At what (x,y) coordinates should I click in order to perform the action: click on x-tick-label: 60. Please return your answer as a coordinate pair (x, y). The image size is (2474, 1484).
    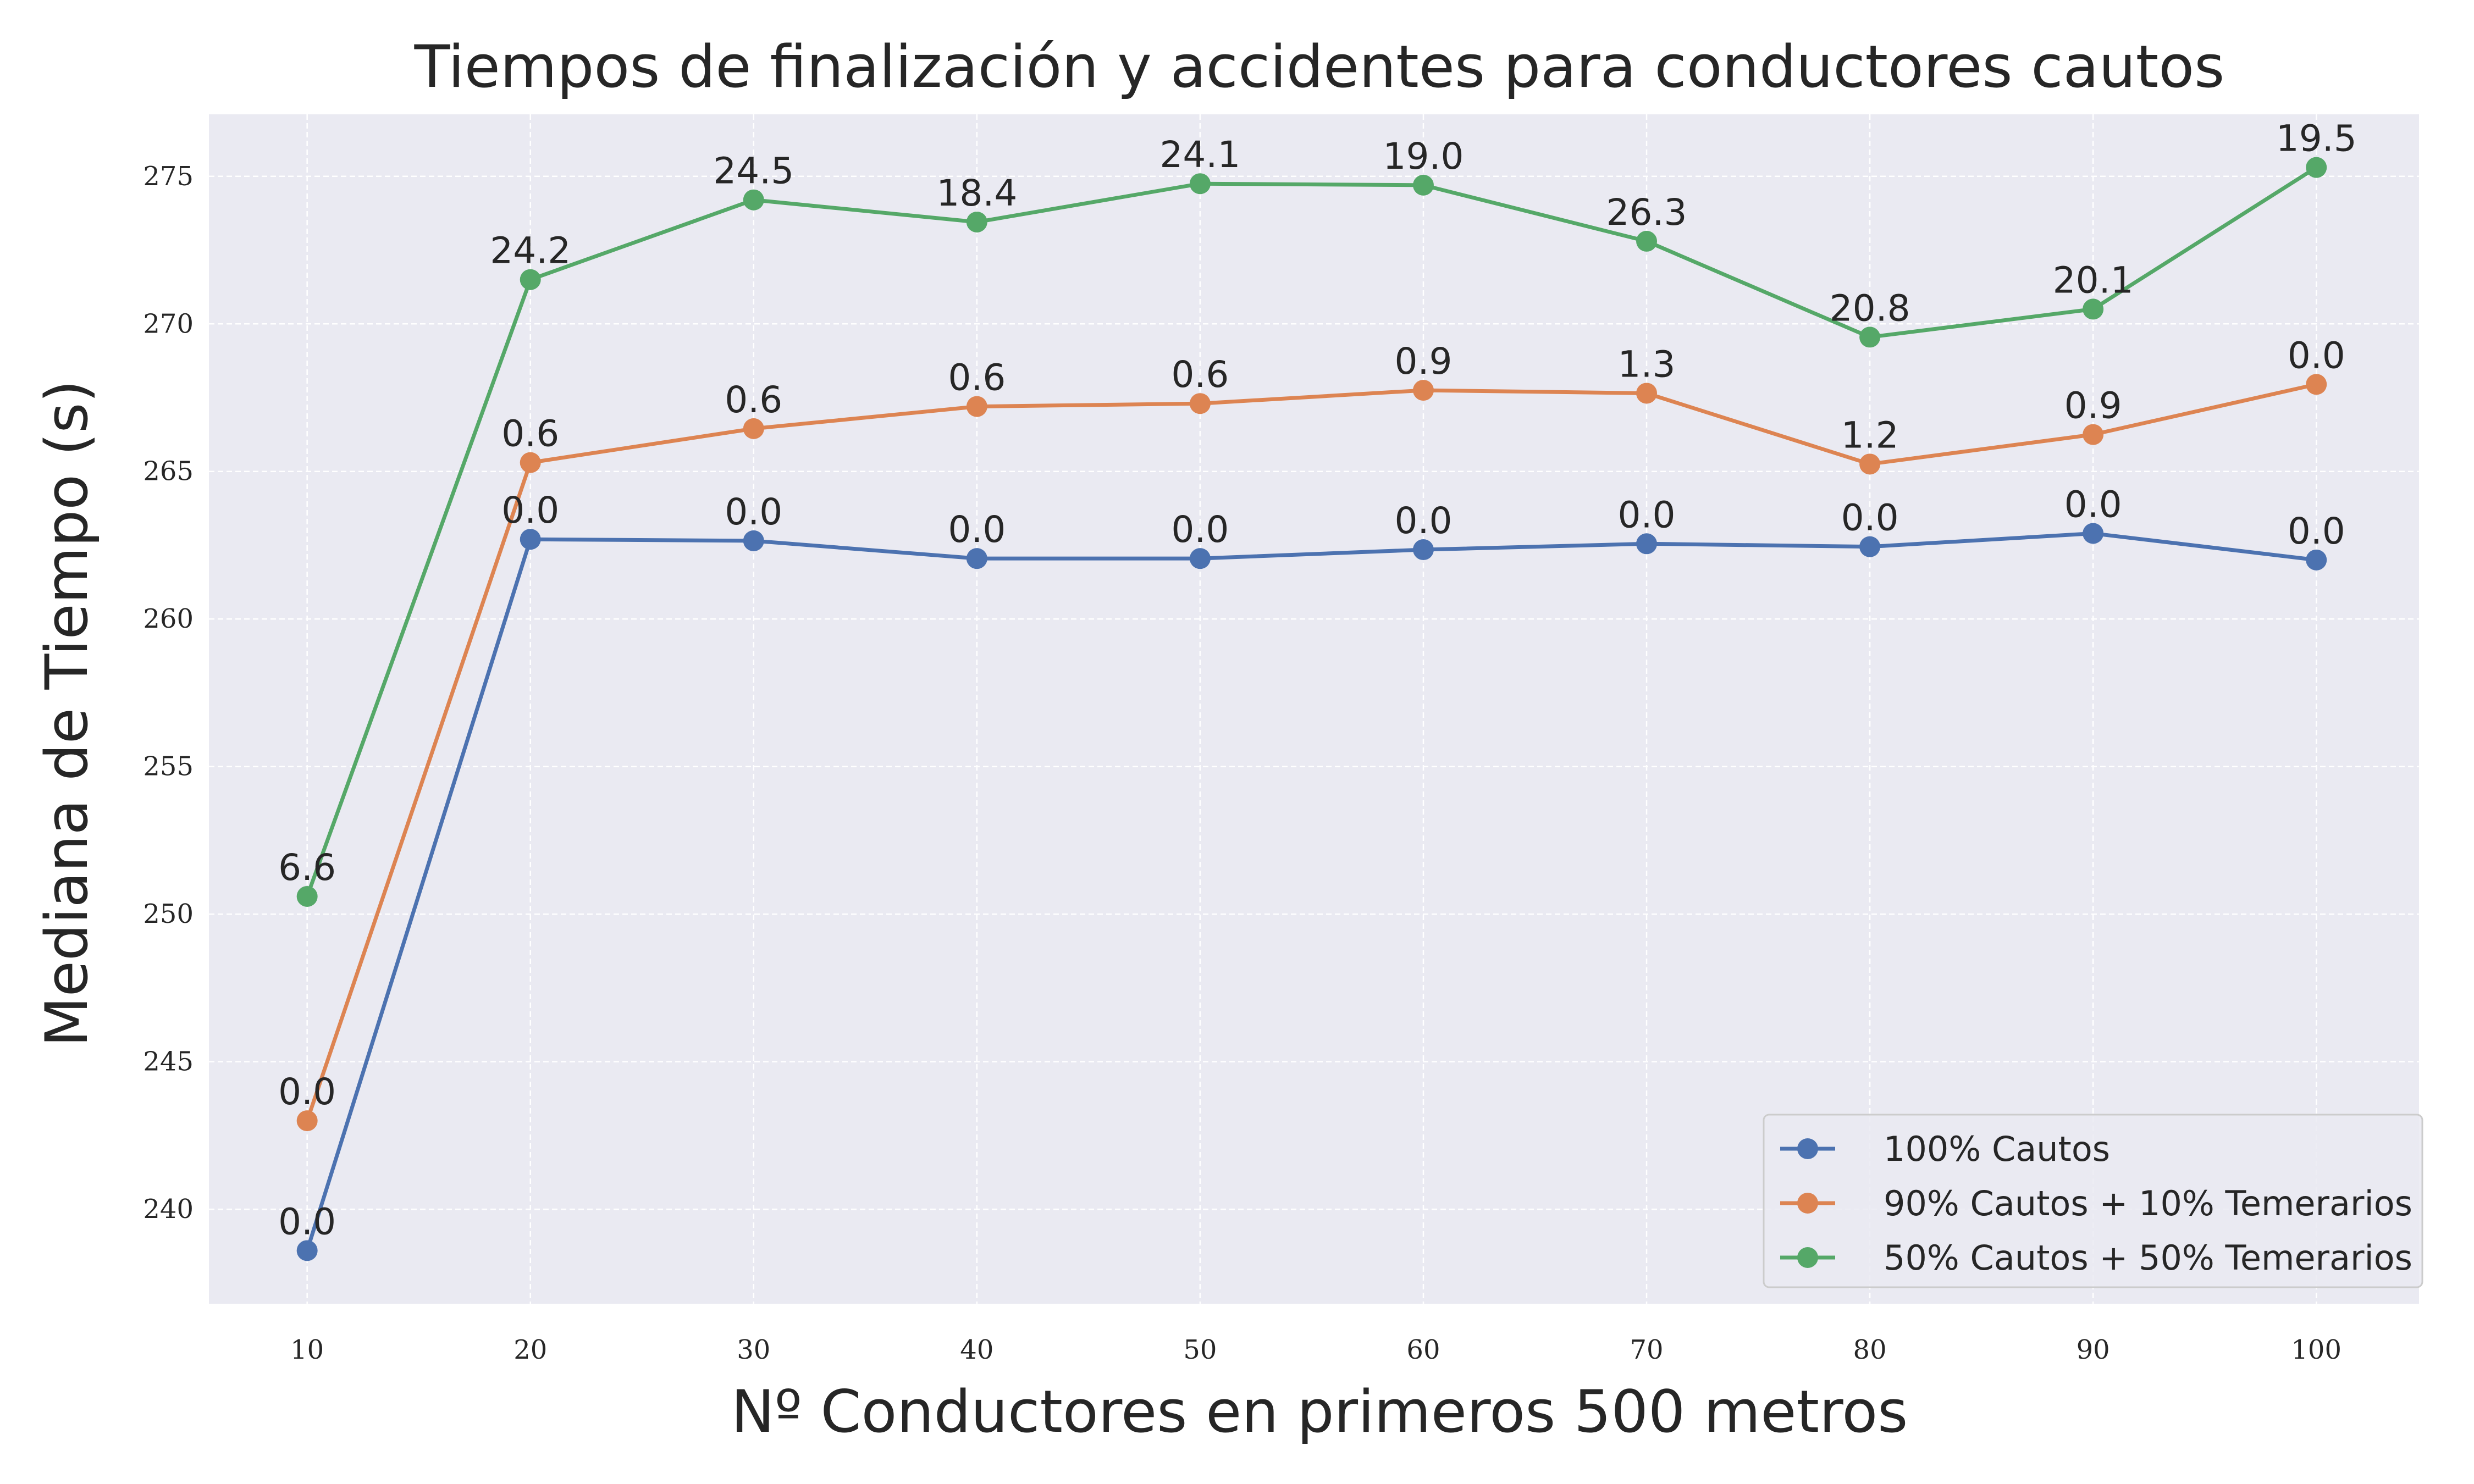
    Looking at the image, I should click on (1423, 1350).